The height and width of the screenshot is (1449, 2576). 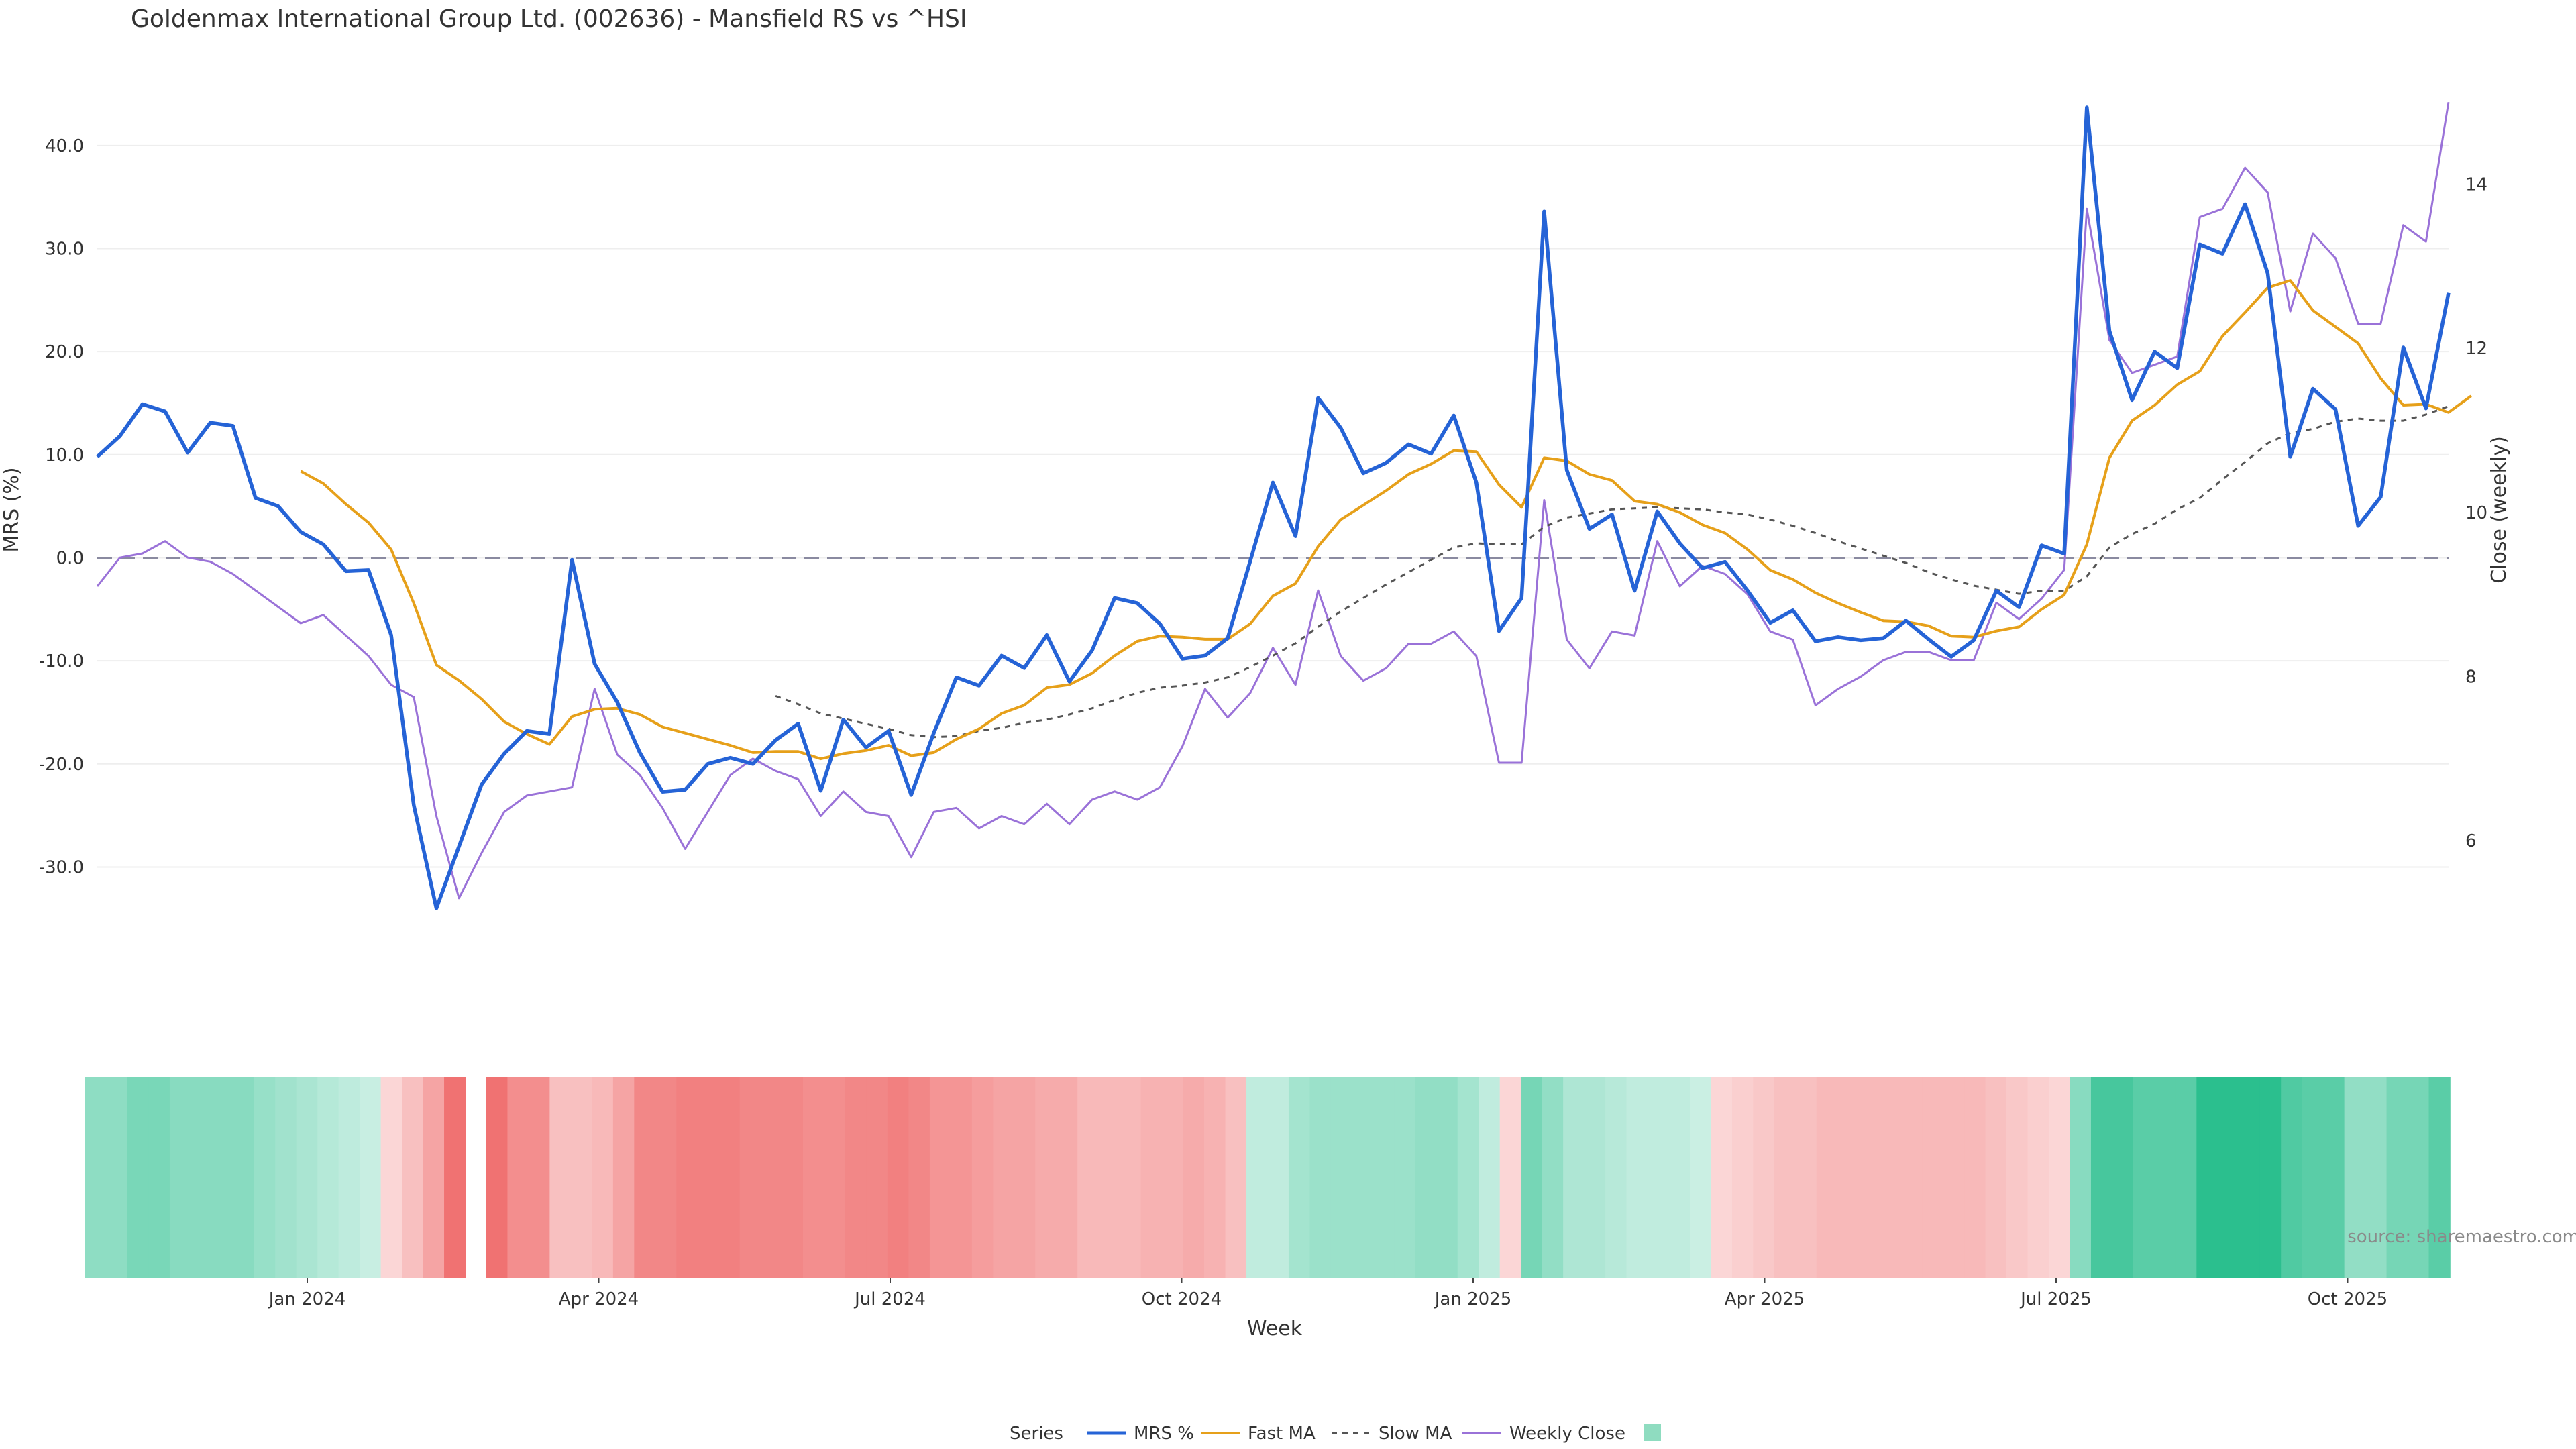 I want to click on legend-label: MRS %, so click(x=1164, y=1434).